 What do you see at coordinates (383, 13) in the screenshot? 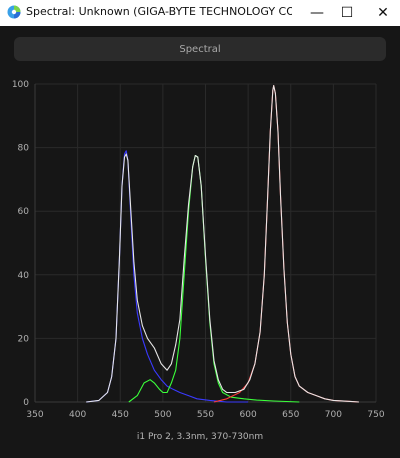
I see `close-button: ✕` at bounding box center [383, 13].